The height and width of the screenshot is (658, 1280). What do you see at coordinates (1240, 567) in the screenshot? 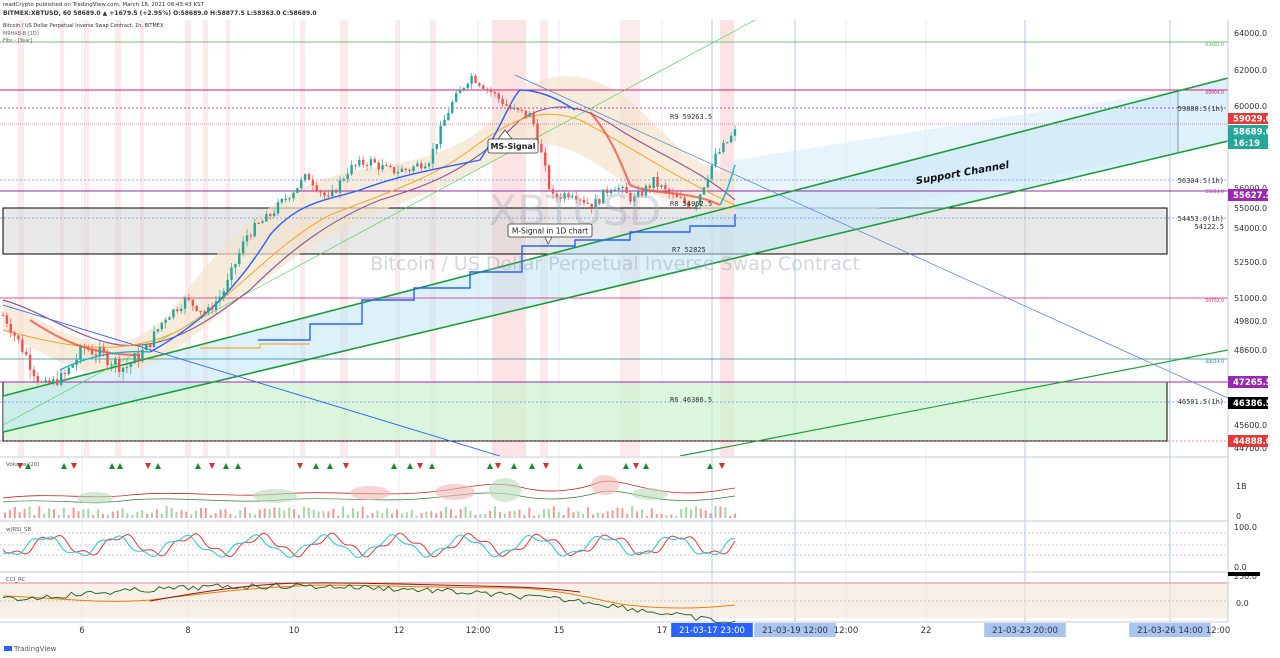
I see `rsi-axis-0: 0.0` at bounding box center [1240, 567].